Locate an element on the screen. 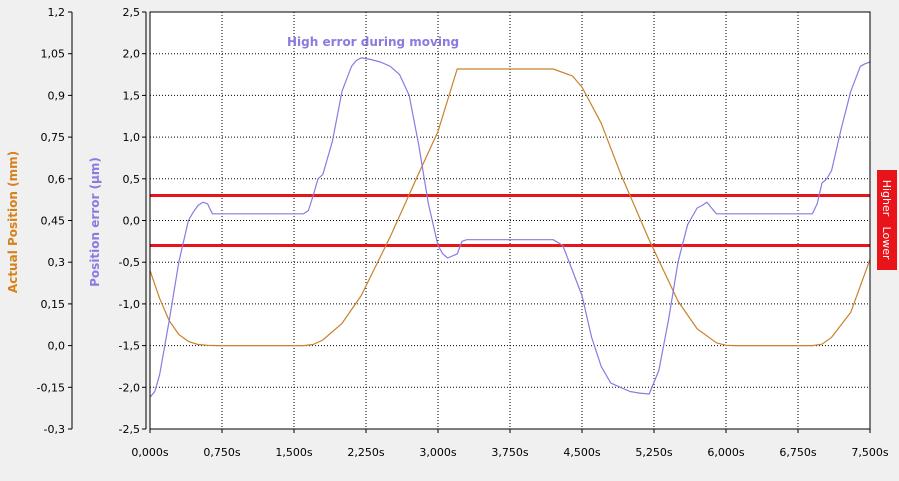 The image size is (899, 481). x-tick-label: 4,500s is located at coordinates (581, 452).